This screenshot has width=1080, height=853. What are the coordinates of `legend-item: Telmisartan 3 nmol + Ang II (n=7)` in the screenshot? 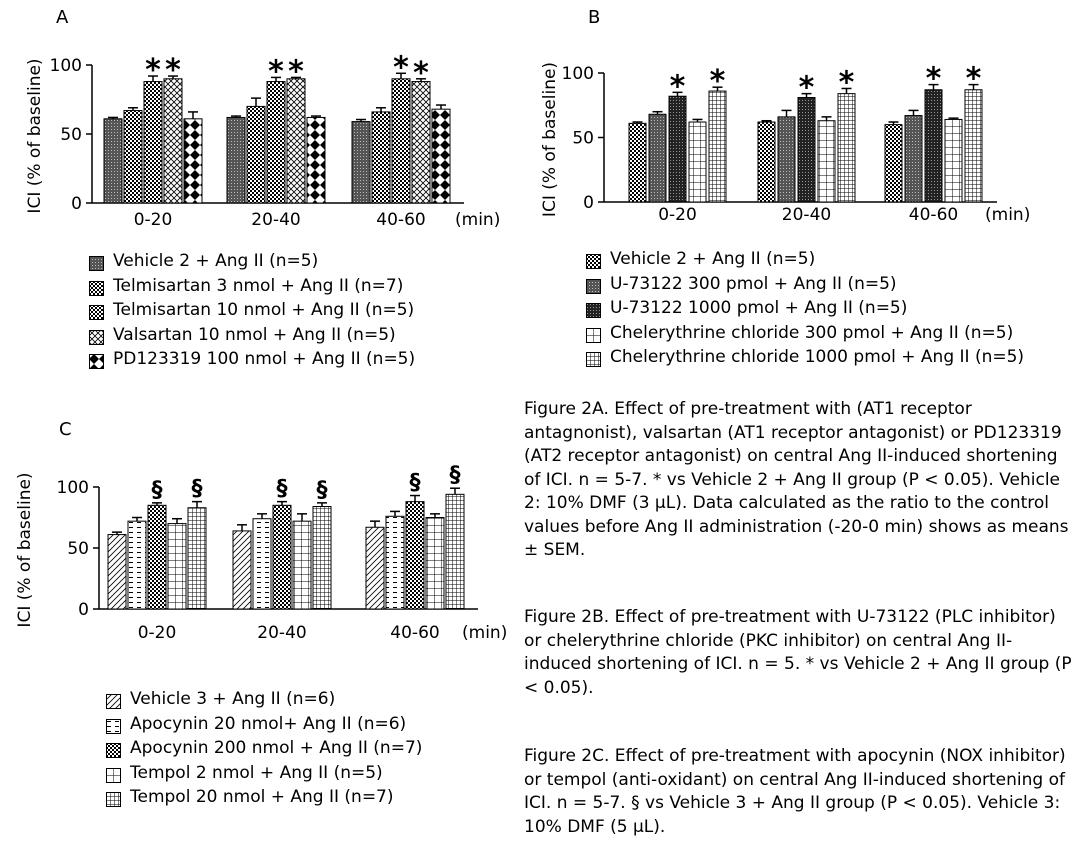 It's located at (252, 286).